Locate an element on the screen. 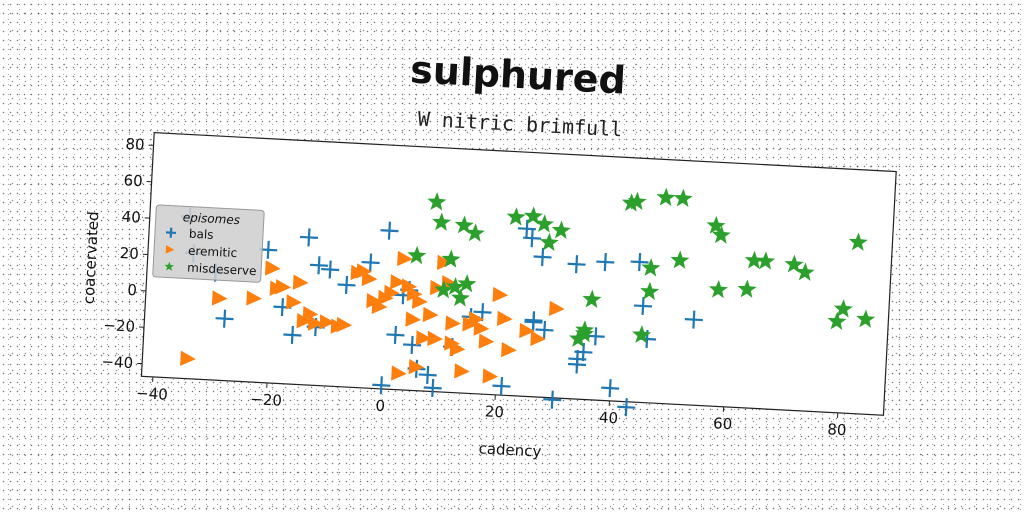  x-axis-label: cadency is located at coordinates (510, 449).